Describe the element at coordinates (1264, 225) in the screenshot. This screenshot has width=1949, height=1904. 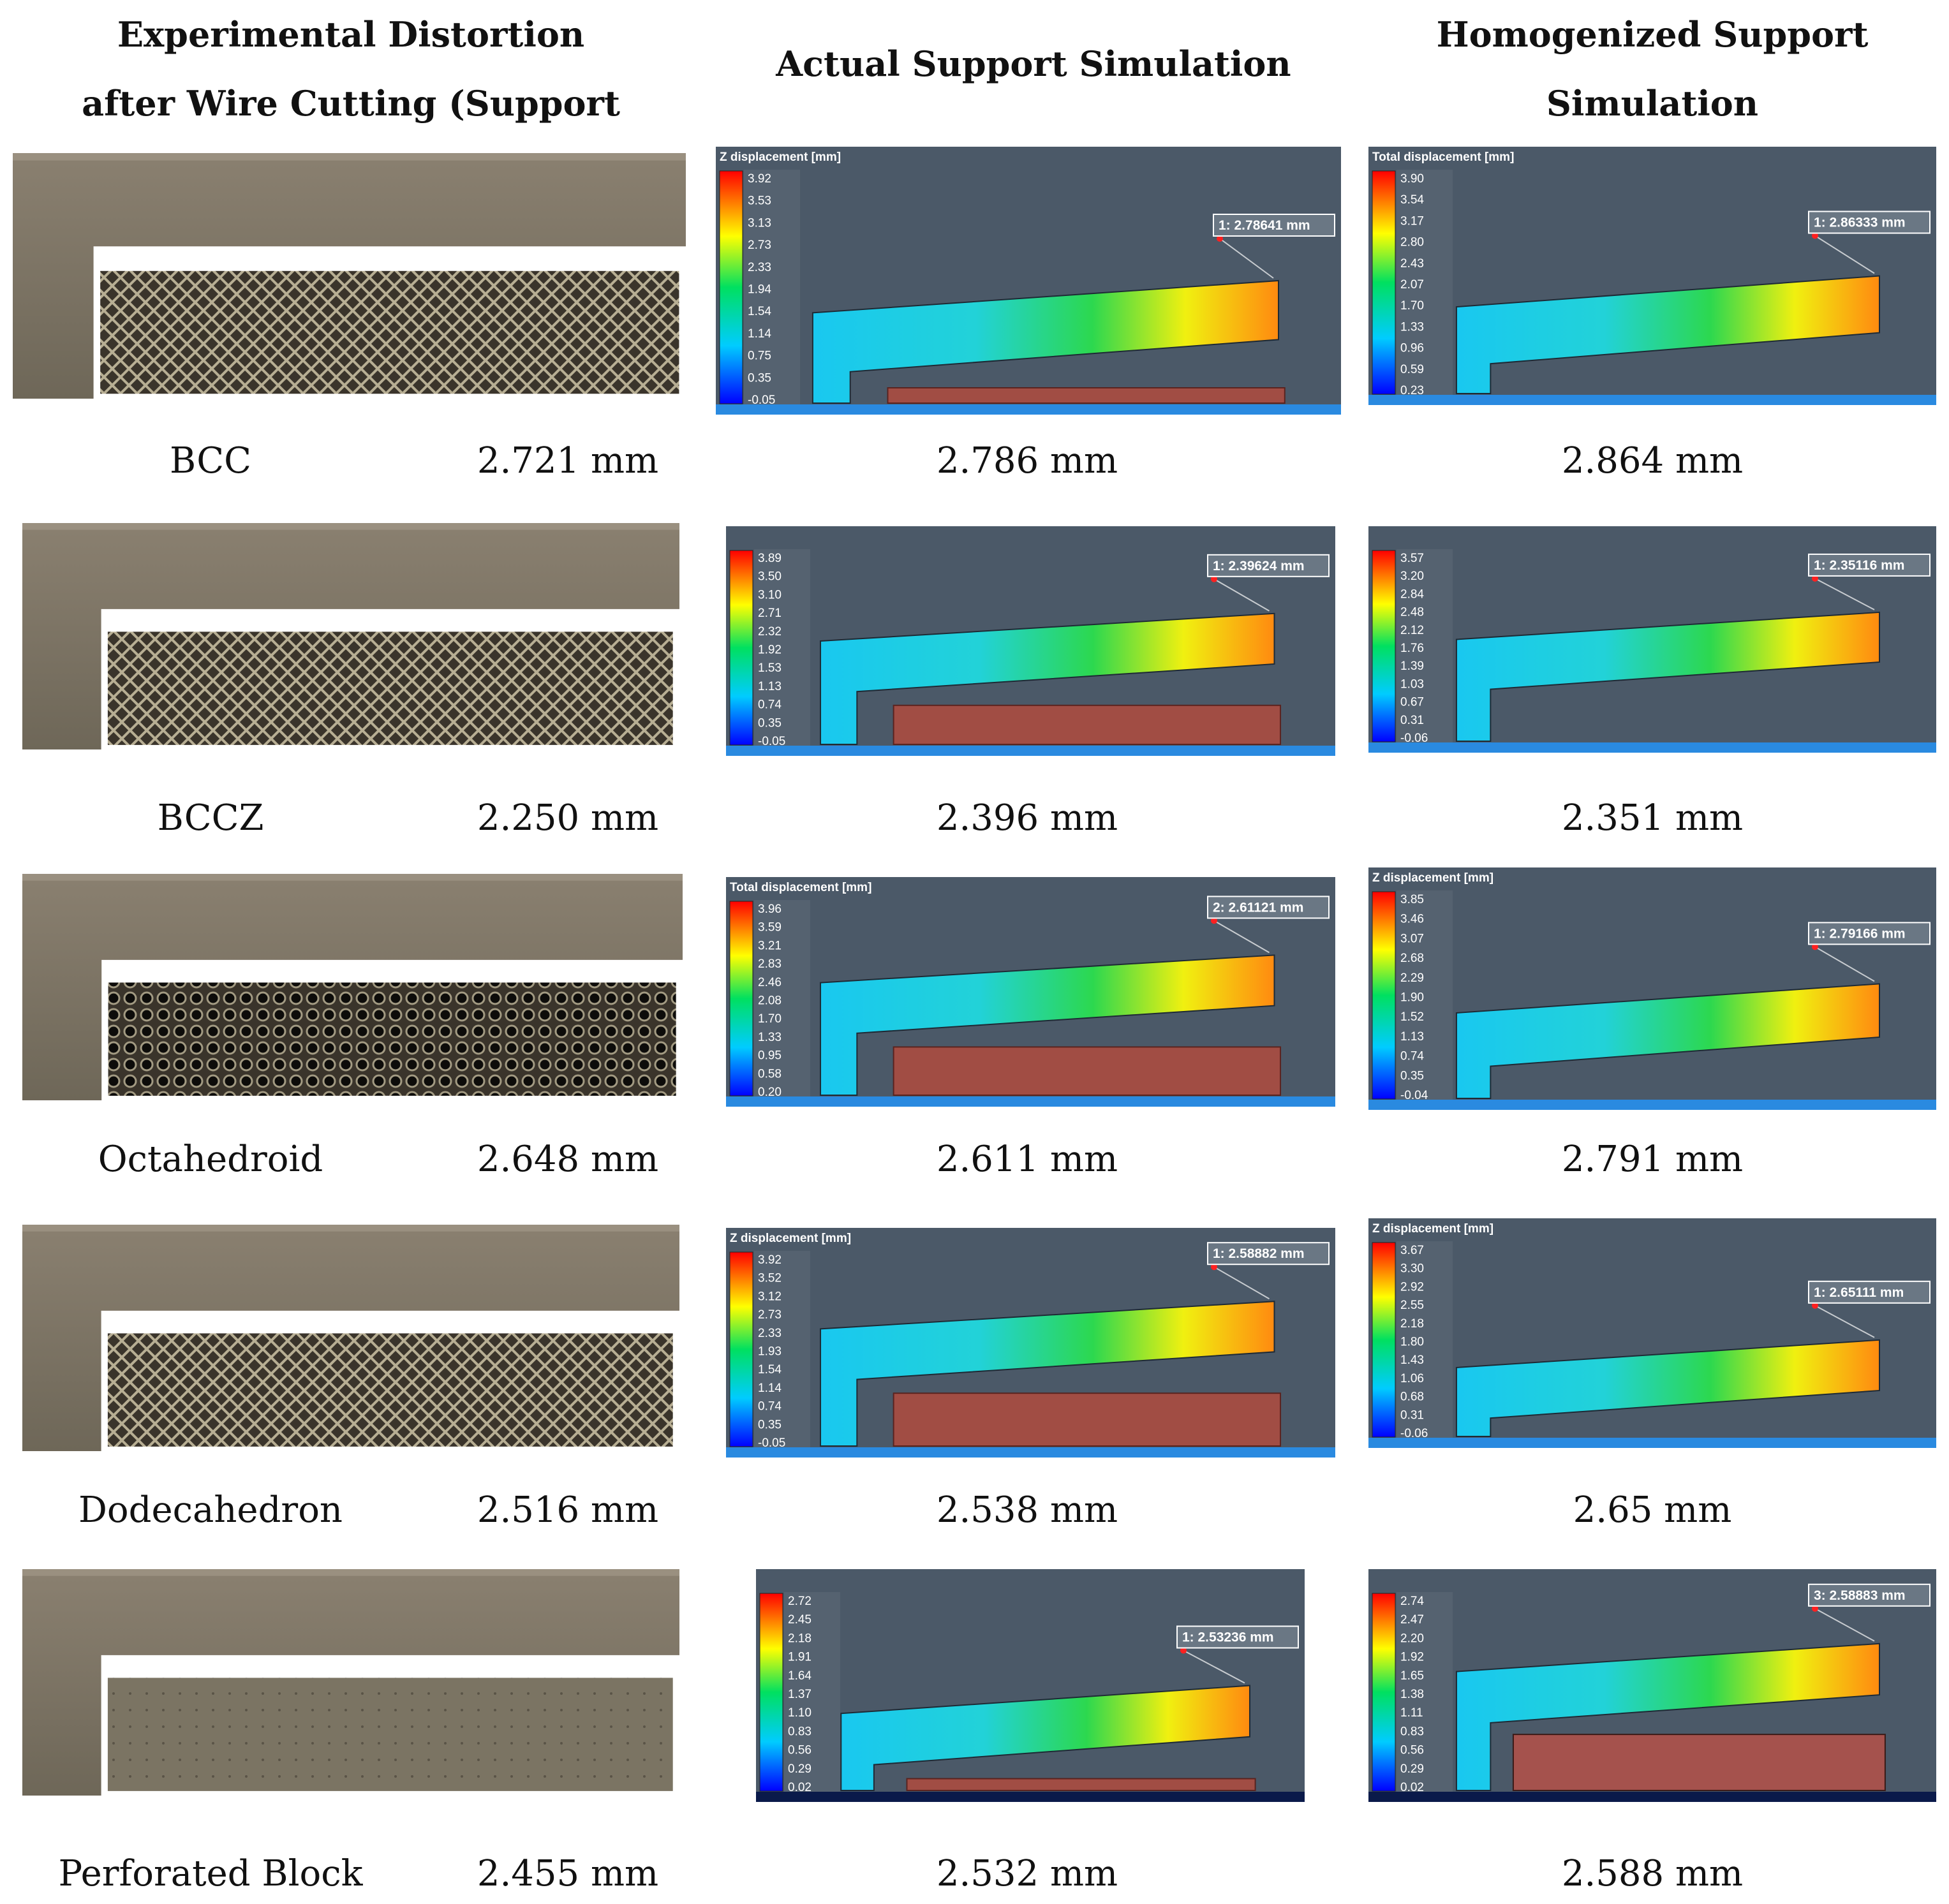
I see `probe-value: 1: 2.78641 mm` at that location.